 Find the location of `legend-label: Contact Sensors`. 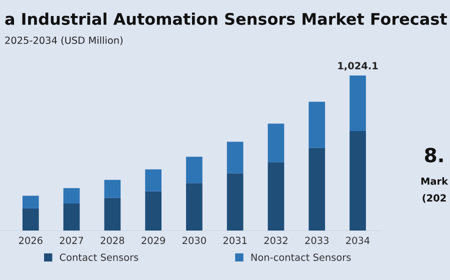

legend-label: Contact Sensors is located at coordinates (99, 257).